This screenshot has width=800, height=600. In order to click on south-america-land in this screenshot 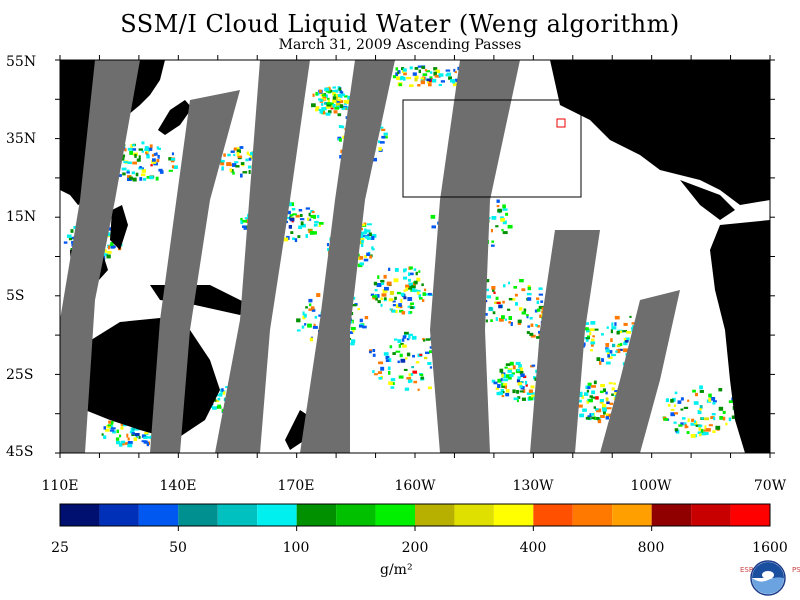, I will do `click(740, 336)`.